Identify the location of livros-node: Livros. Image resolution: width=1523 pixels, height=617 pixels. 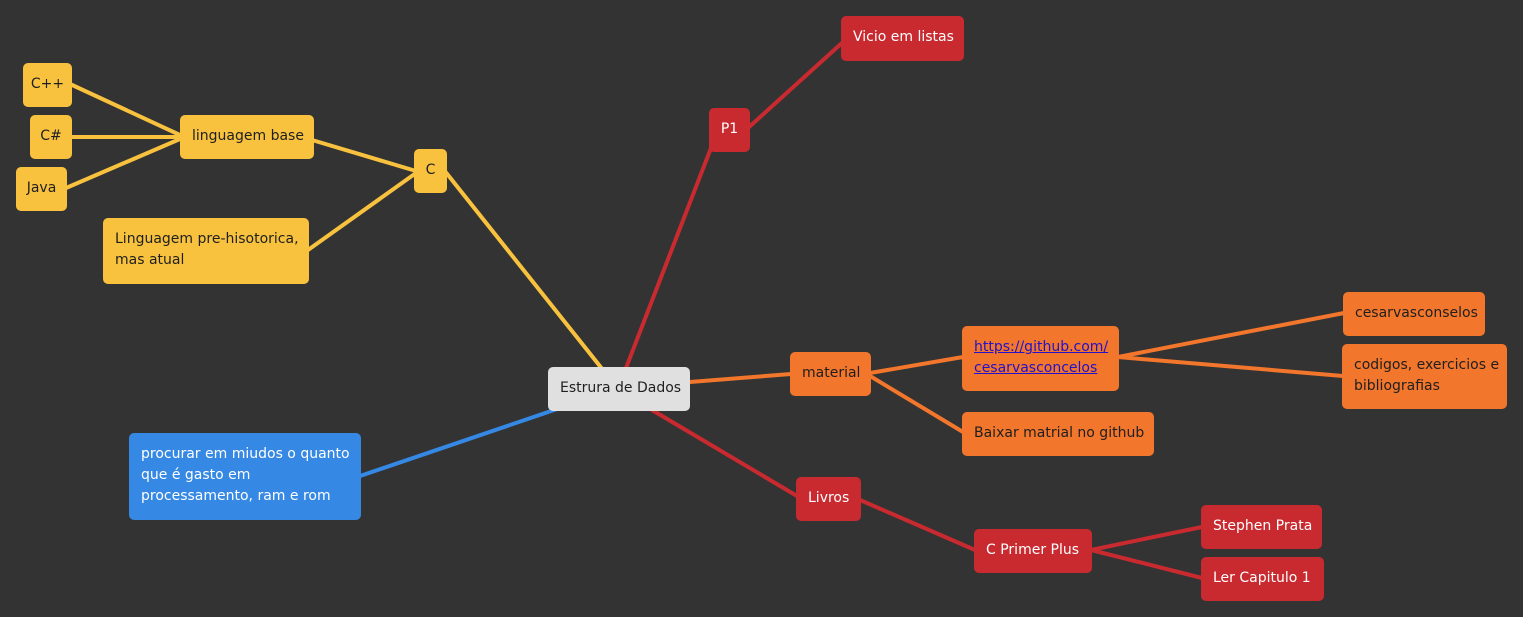
(828, 499).